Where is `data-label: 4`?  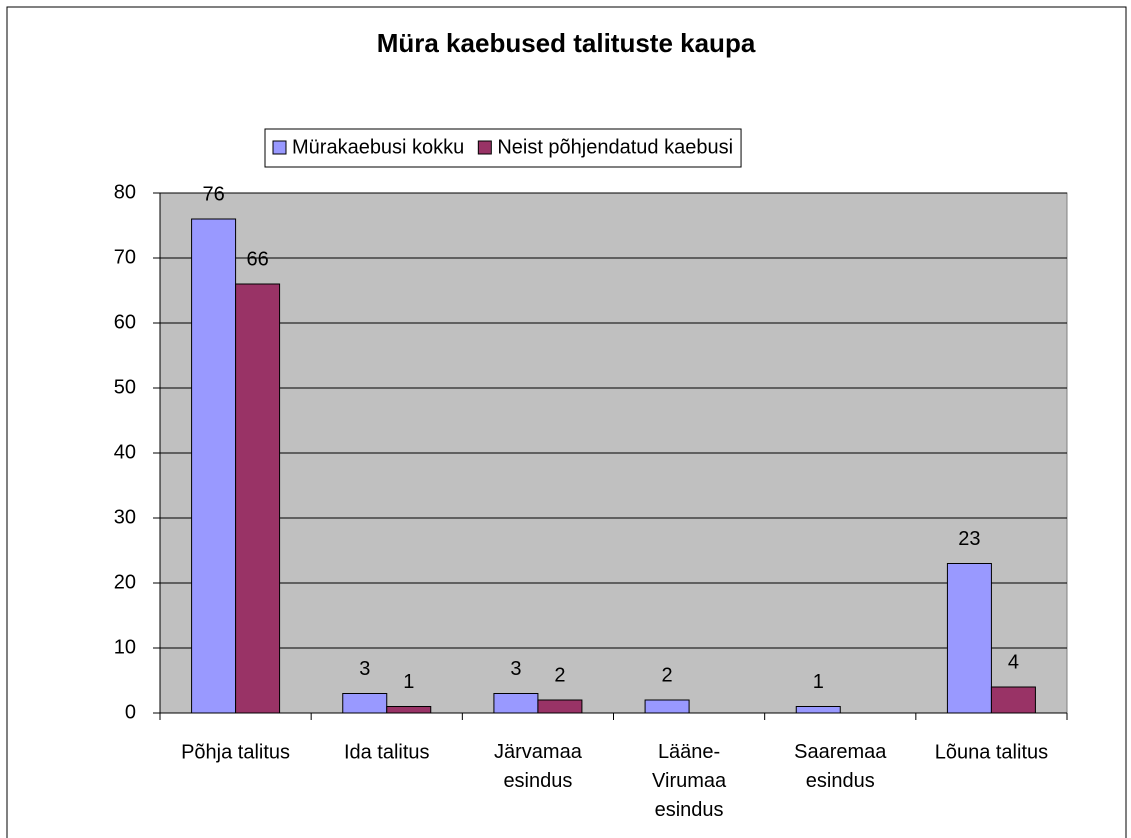 data-label: 4 is located at coordinates (1013, 662).